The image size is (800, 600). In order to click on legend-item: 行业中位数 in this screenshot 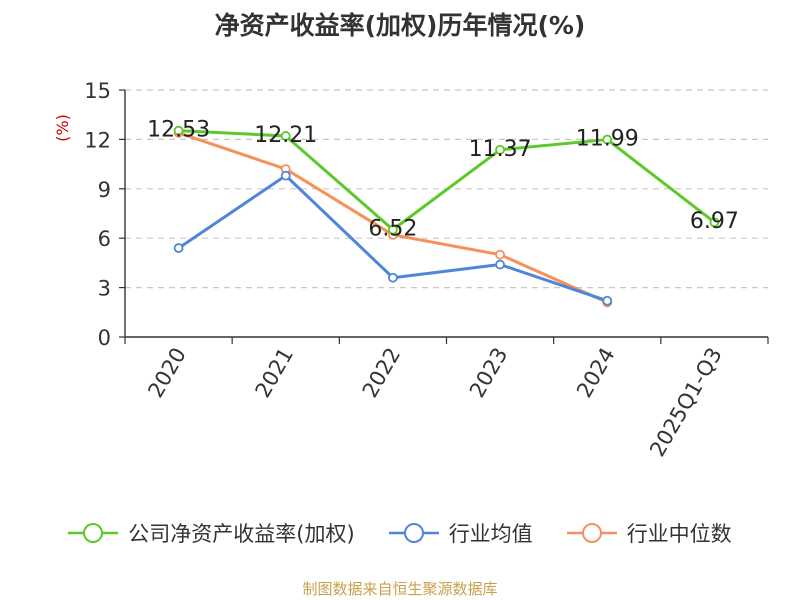, I will do `click(649, 533)`.